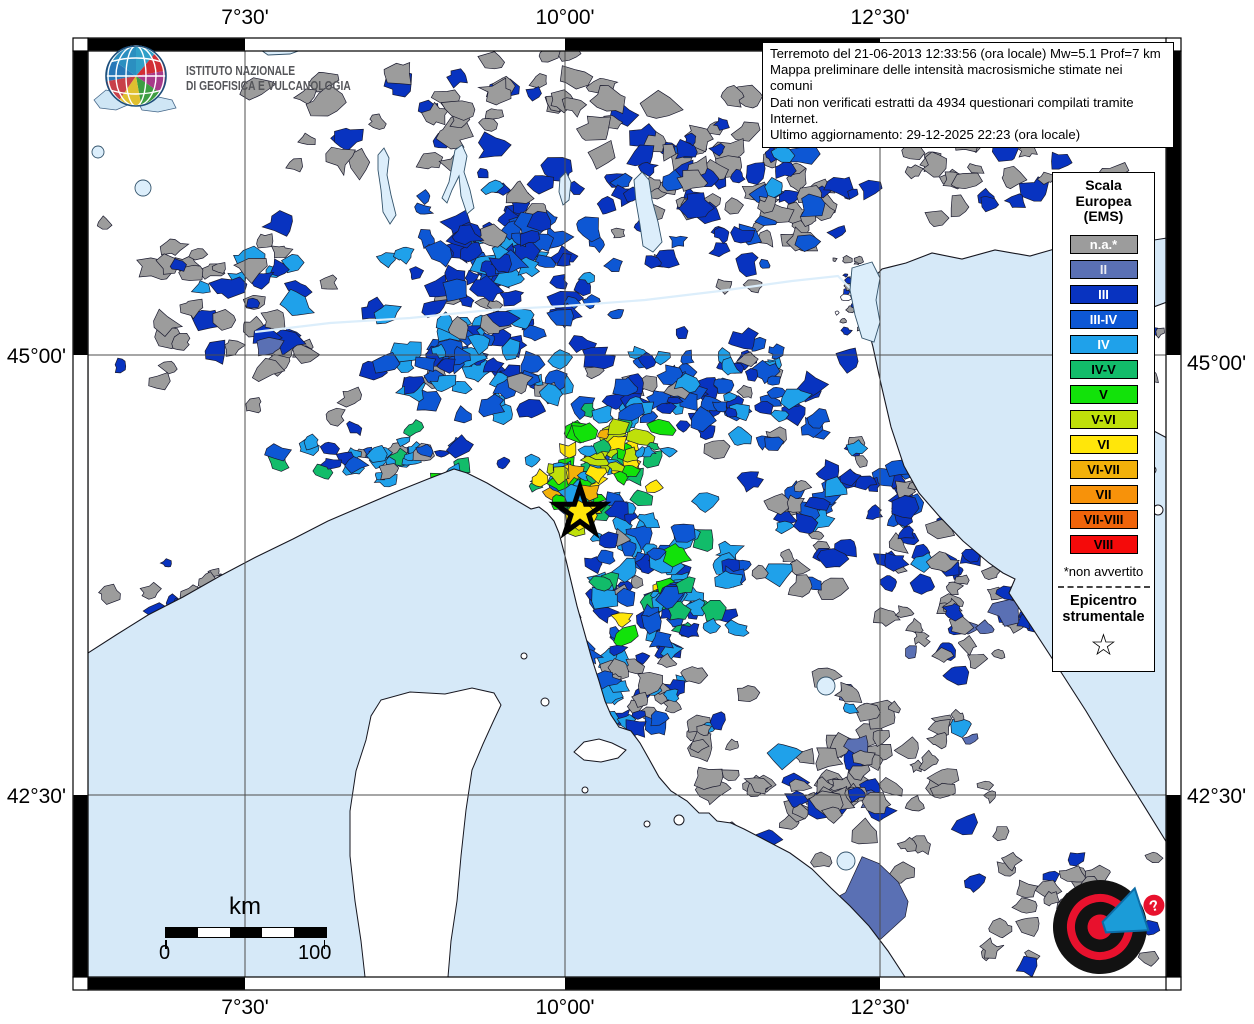 The width and height of the screenshot is (1254, 1024). Describe the element at coordinates (880, 17) in the screenshot. I see `axis-label-top-3: 12°30'` at that location.